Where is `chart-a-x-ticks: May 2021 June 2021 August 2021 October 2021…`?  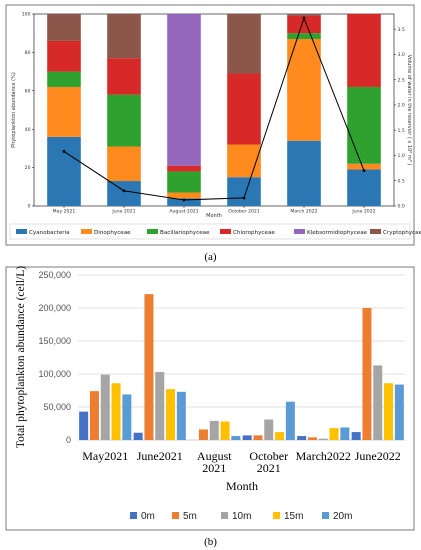
chart-a-x-ticks: May 2021 June 2021 August 2021 October 2021… is located at coordinates (214, 210).